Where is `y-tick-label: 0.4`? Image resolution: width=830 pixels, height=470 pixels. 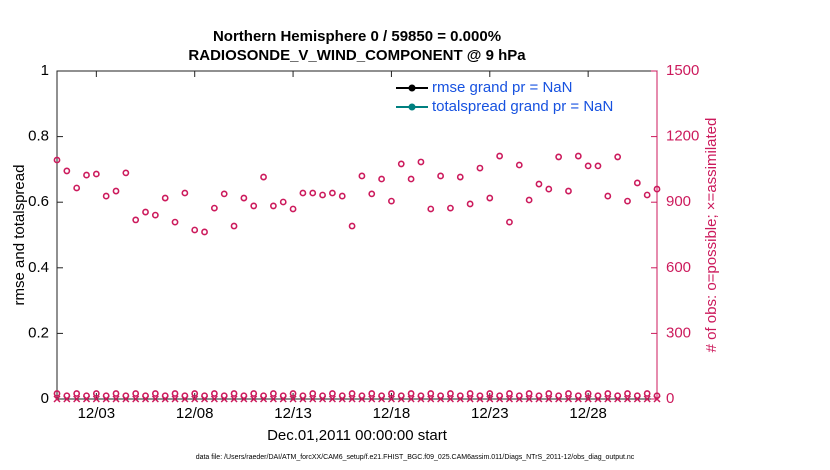
y-tick-label: 0.4 is located at coordinates (38, 267).